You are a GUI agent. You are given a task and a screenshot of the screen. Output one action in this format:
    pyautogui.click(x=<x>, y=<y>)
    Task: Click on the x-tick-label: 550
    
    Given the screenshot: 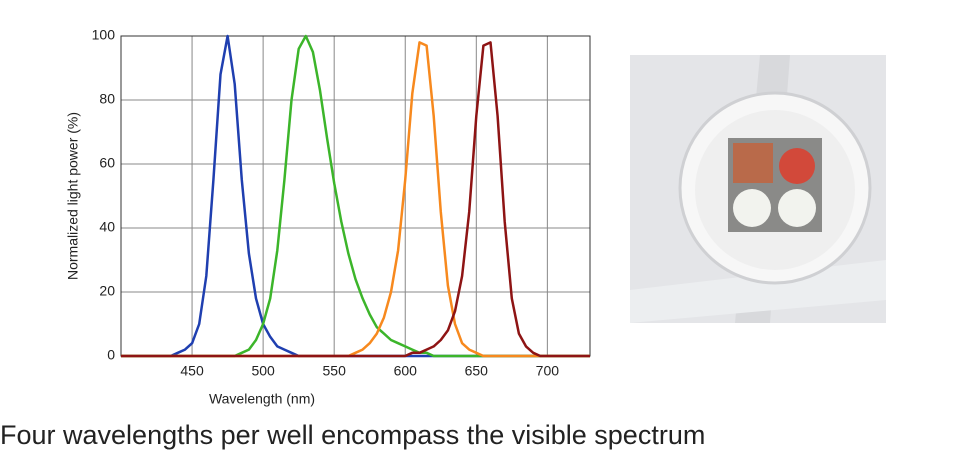 What is the action you would take?
    pyautogui.click(x=335, y=371)
    